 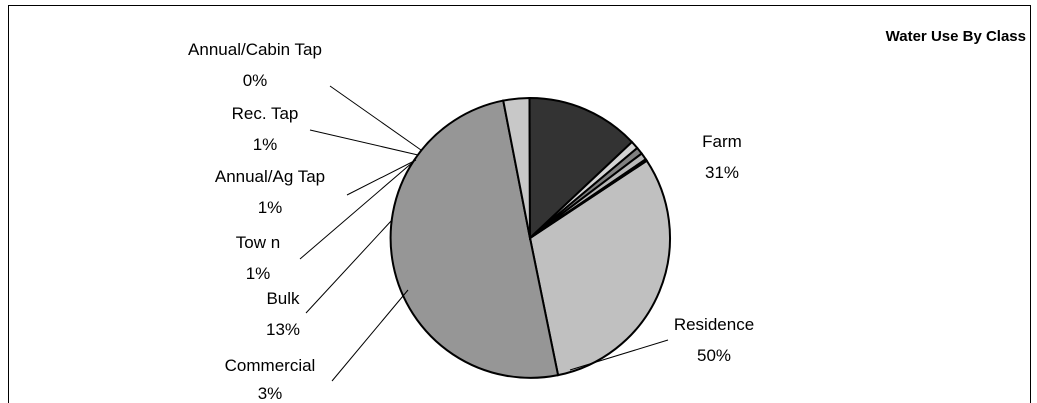 What do you see at coordinates (375, 118) in the screenshot?
I see `leader-line-annual-cabin-tap` at bounding box center [375, 118].